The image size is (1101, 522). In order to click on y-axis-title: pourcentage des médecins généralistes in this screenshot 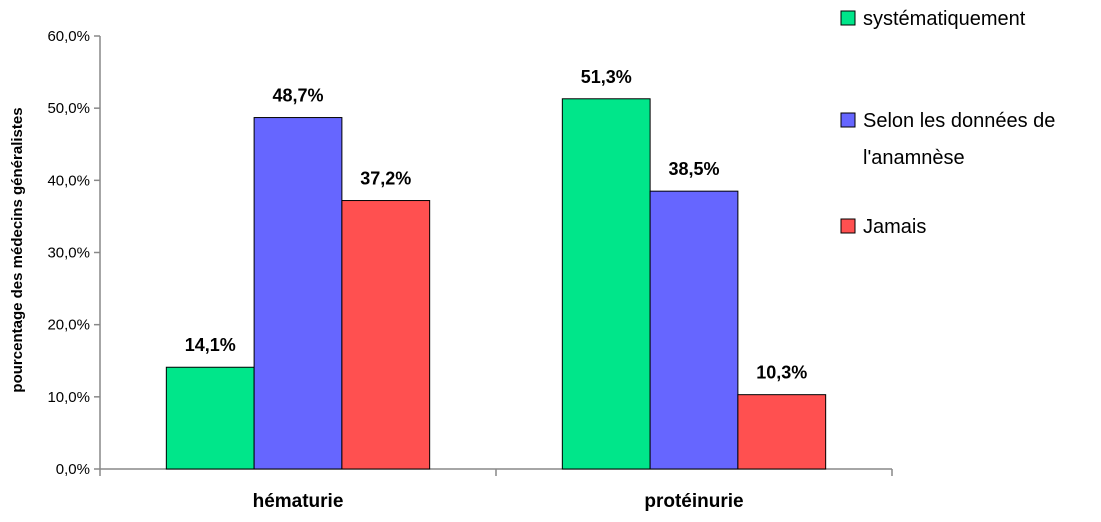, I will do `click(17, 249)`.